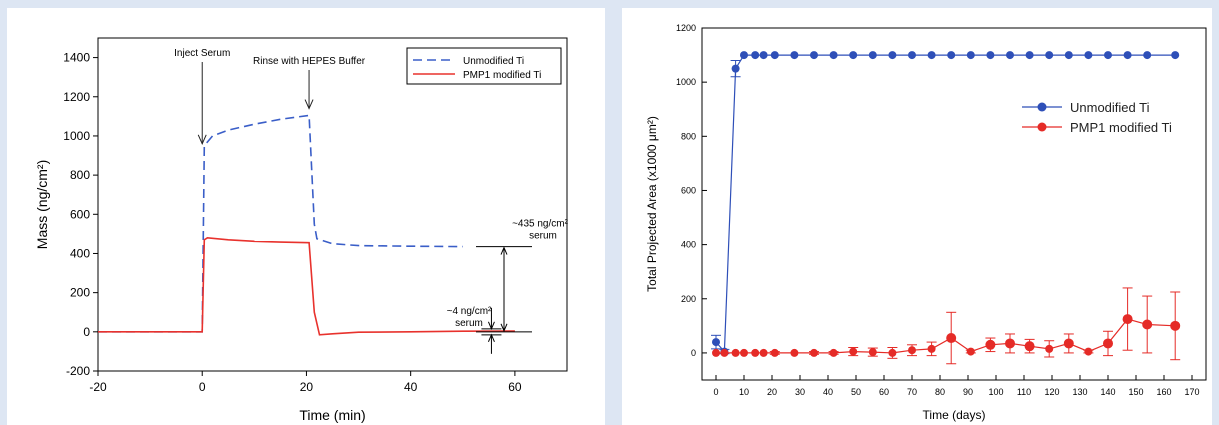 Image resolution: width=1219 pixels, height=425 pixels. Describe the element at coordinates (504, 328) in the screenshot. I see `bracket-arrow-down` at that location.